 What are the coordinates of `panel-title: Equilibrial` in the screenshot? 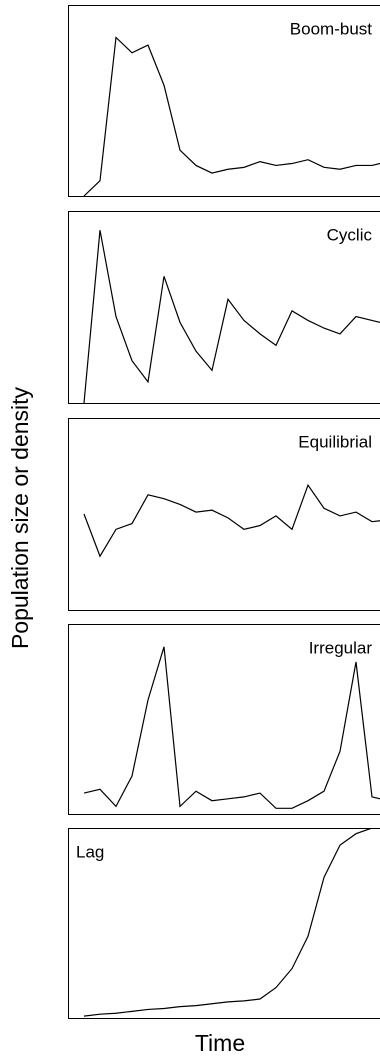 It's located at (335, 441).